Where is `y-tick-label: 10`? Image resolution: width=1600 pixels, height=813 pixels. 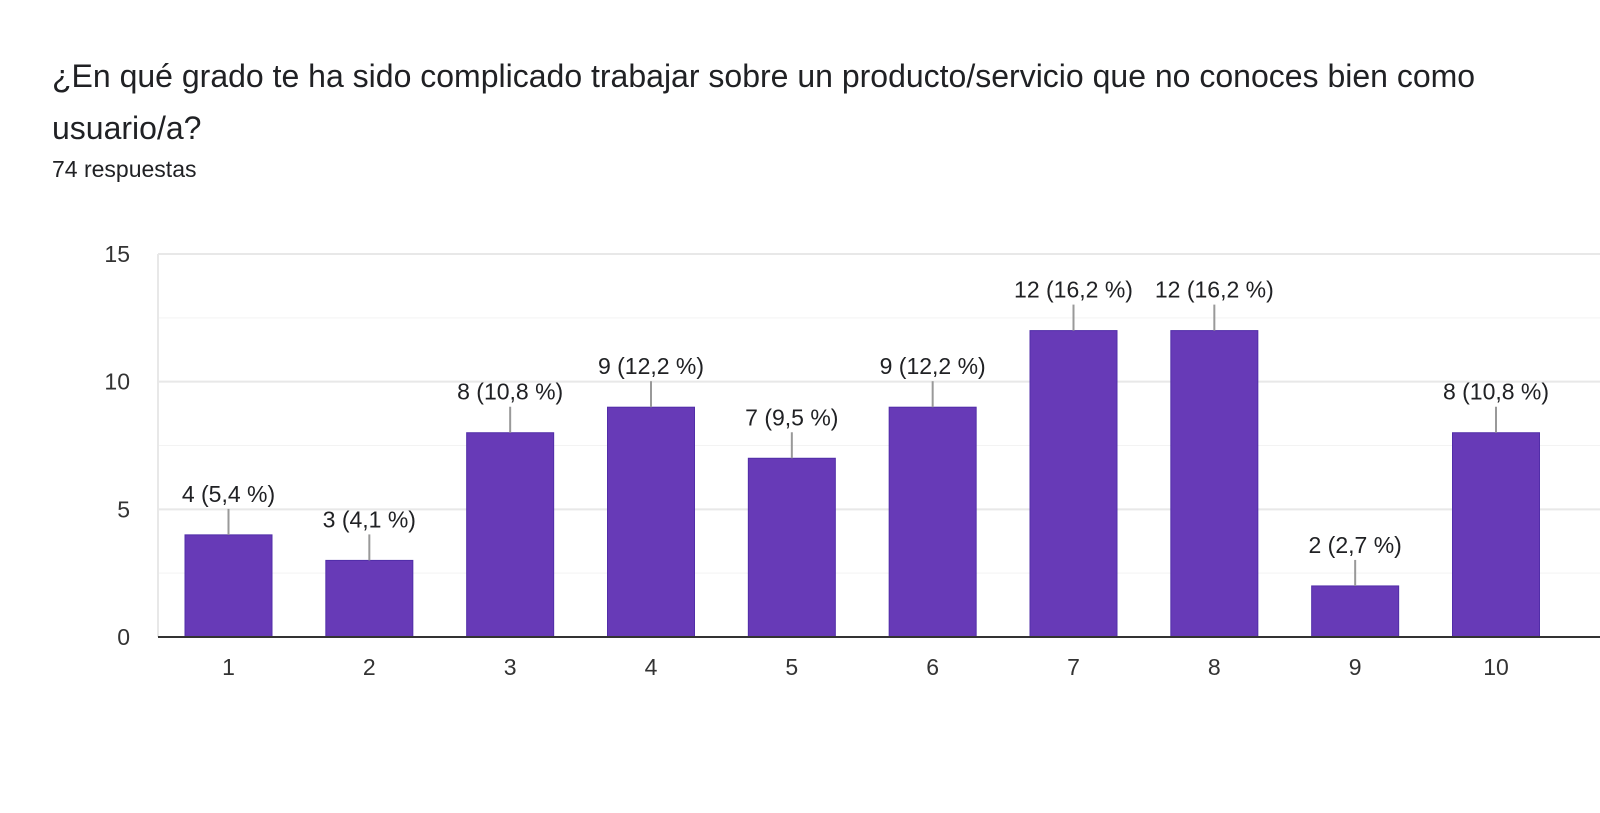 y-tick-label: 10 is located at coordinates (117, 382).